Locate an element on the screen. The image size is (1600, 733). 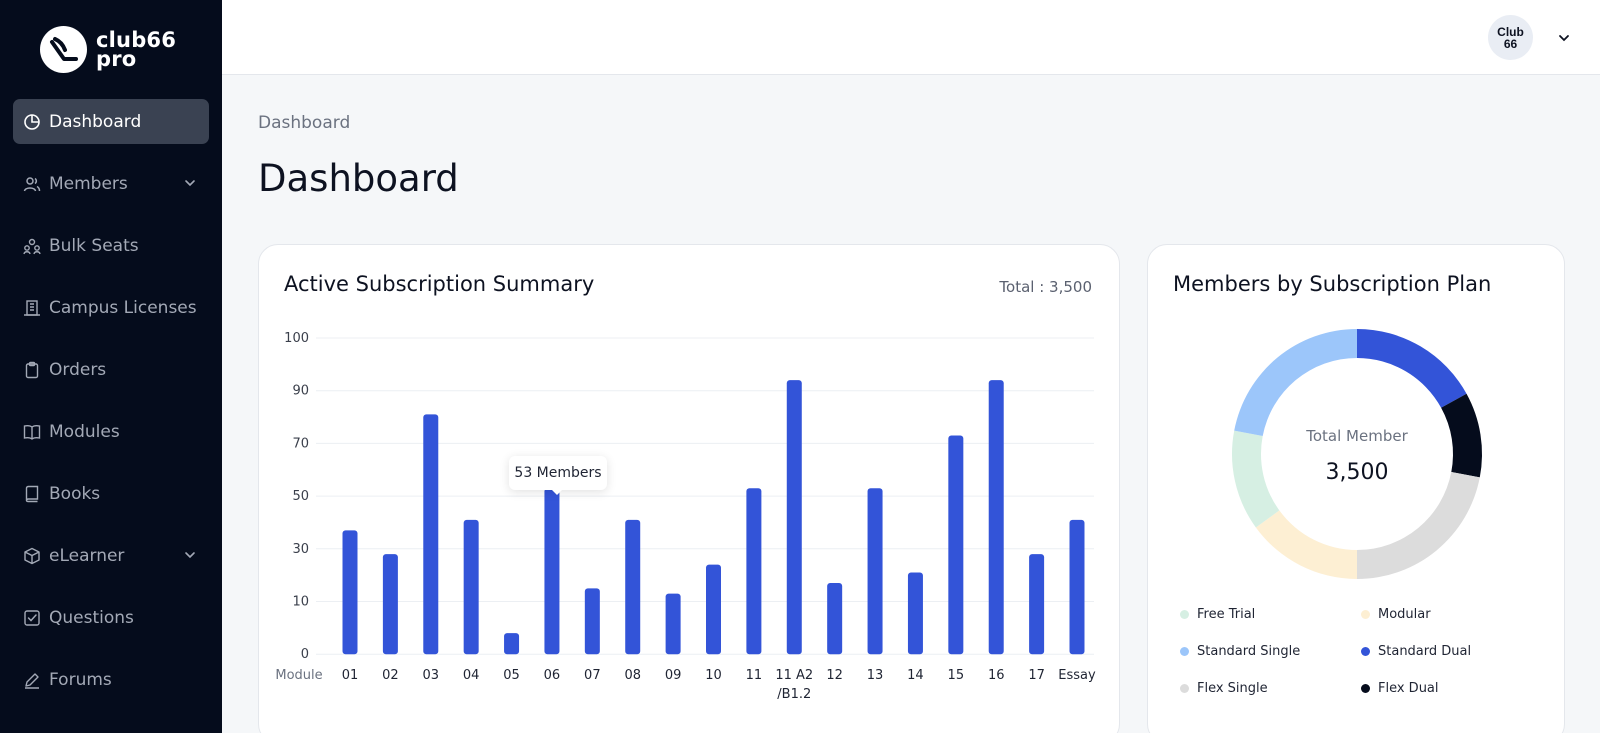
logo-mark-icon is located at coordinates (63, 49).